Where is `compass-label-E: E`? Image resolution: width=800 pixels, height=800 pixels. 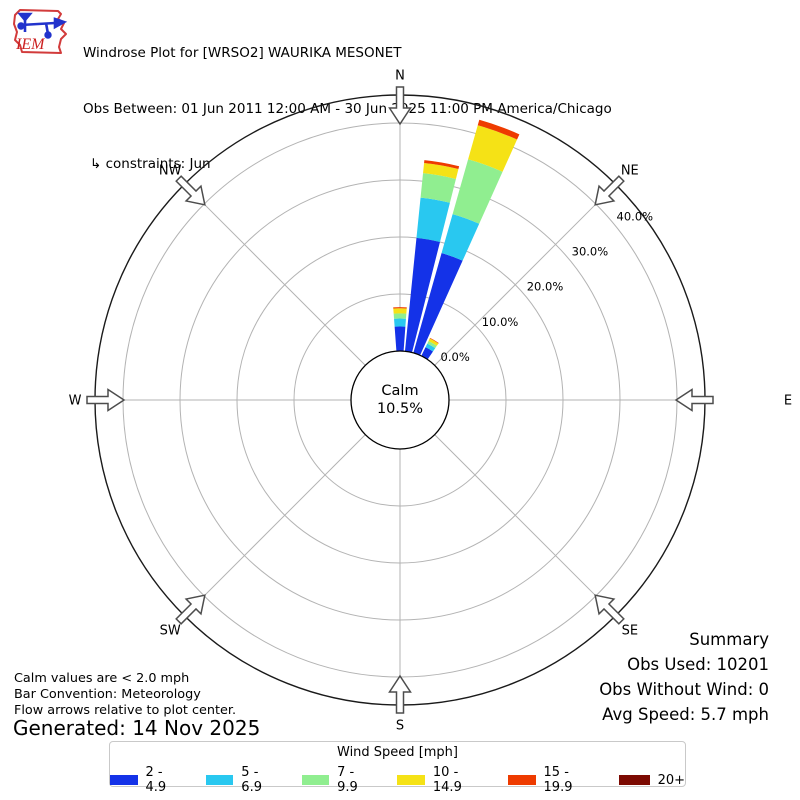 compass-label-E: E is located at coordinates (788, 401).